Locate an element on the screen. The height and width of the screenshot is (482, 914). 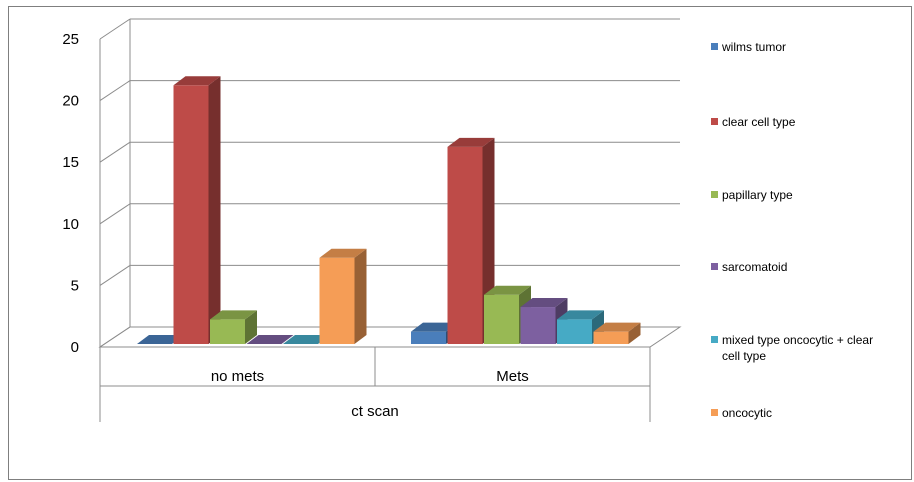
x-category-label-0: no mets is located at coordinates (237, 376).